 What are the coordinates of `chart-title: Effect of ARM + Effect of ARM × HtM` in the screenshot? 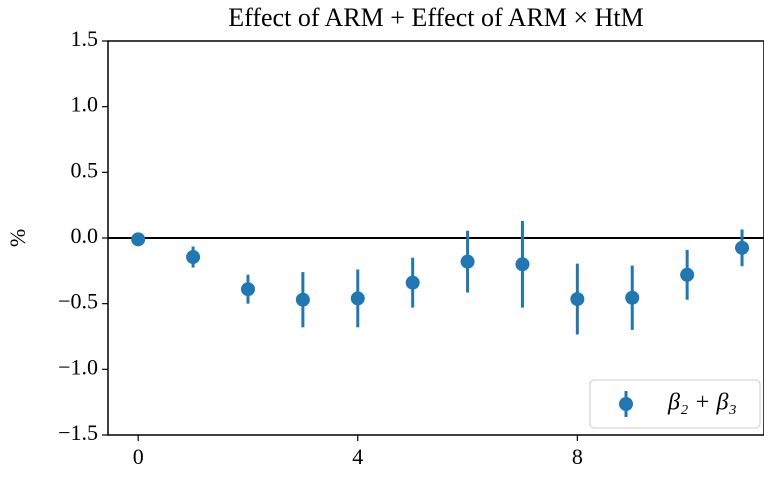 It's located at (435, 17).